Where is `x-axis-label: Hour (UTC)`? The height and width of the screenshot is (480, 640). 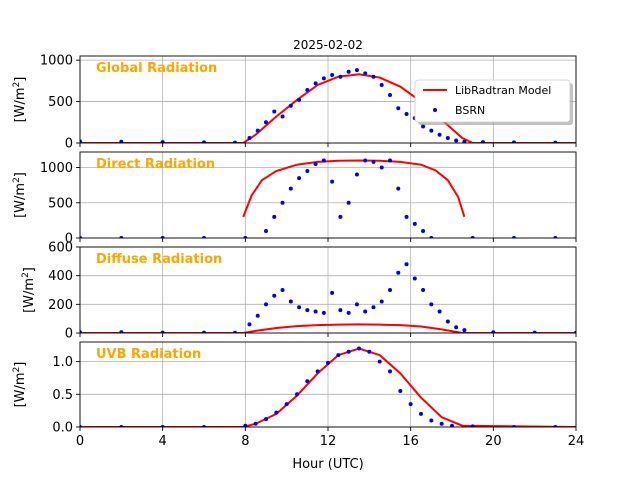 x-axis-label: Hour (UTC) is located at coordinates (327, 464).